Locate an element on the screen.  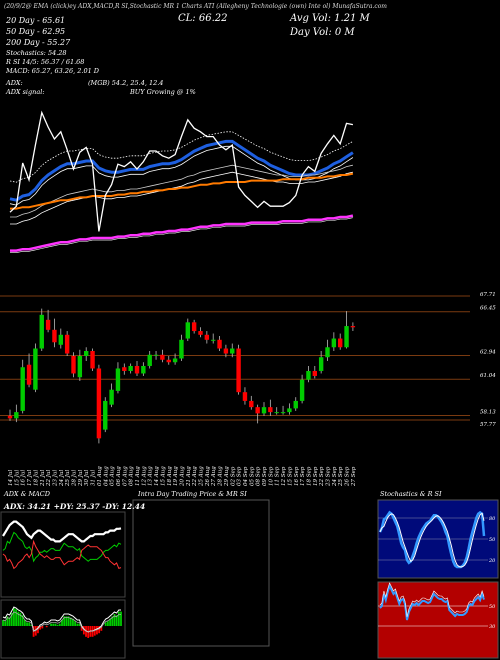
ema100-line is located at coordinates (182, 191).